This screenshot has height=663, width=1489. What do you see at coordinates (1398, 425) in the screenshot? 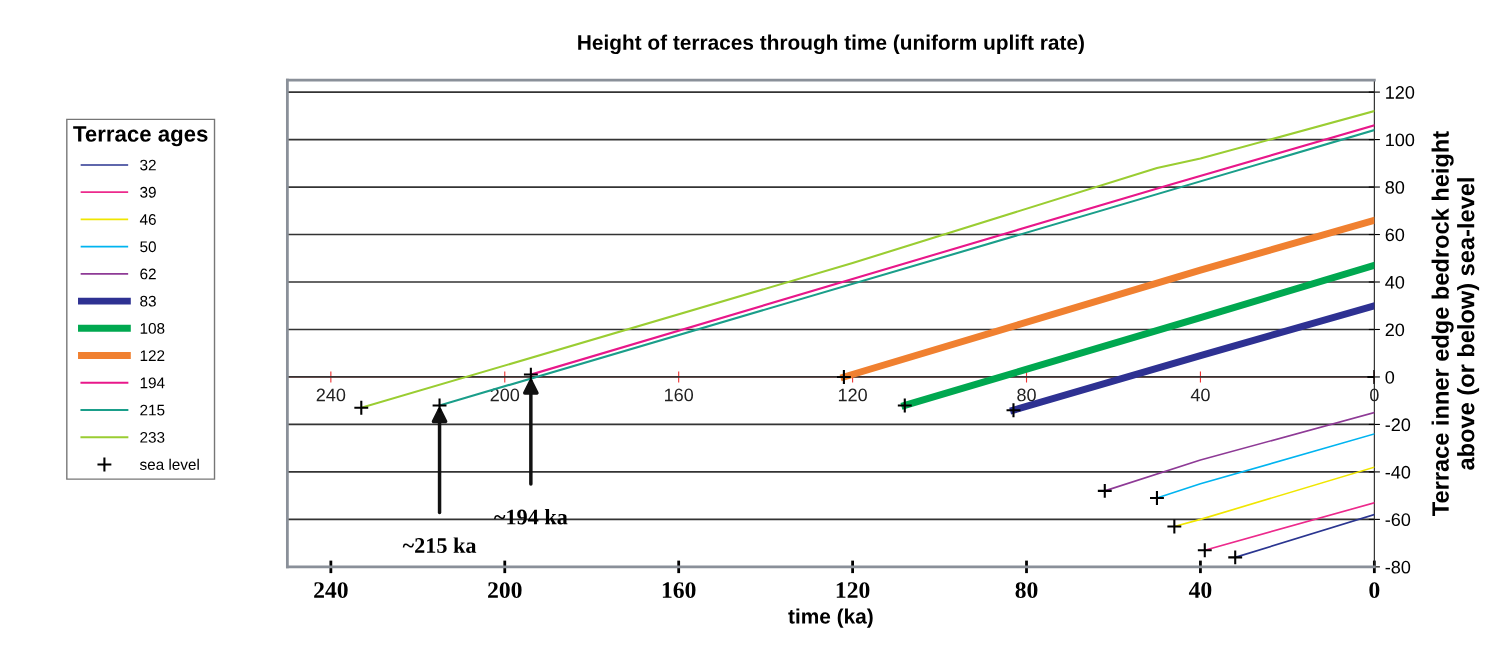
I see `y-tick-label: -20` at bounding box center [1398, 425].